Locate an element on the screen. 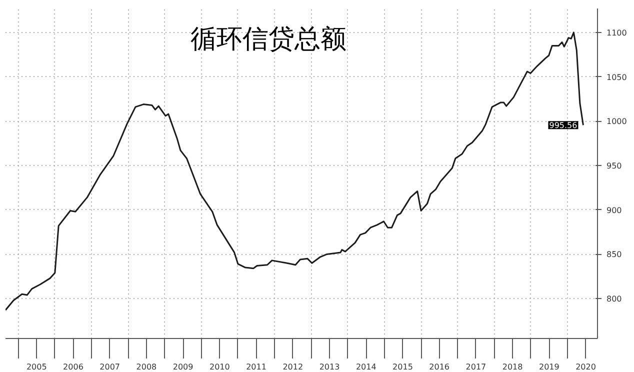  x-tick-label: 2019 is located at coordinates (549, 367).